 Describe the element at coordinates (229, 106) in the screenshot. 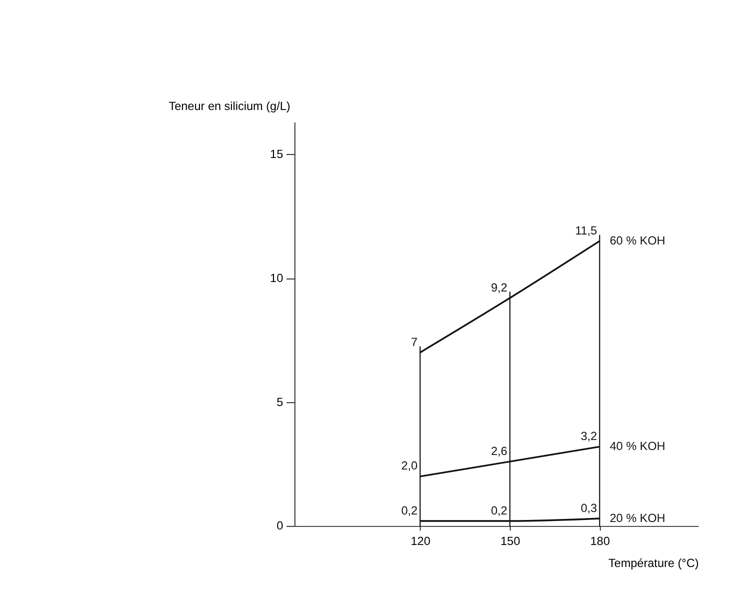

I see `y-axis-title: Teneur en silicium (g/L)` at that location.